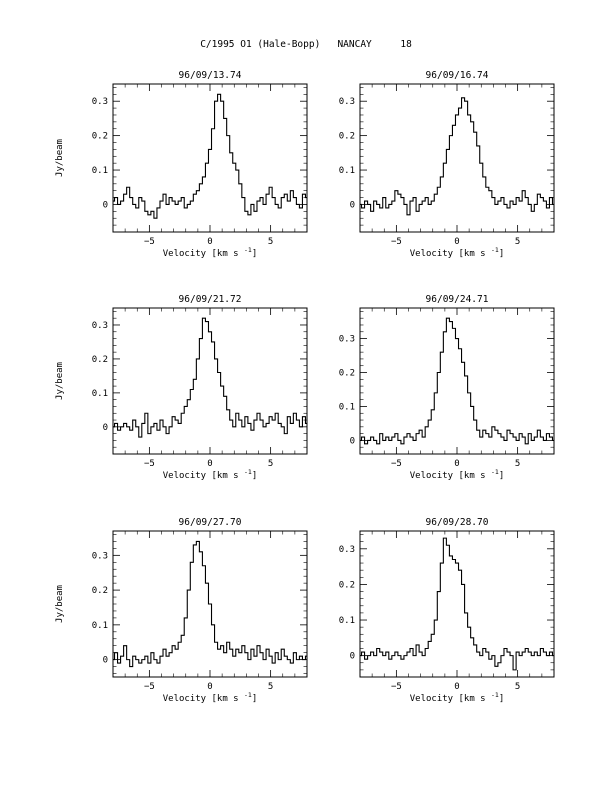 This screenshot has width=612, height=792. Describe the element at coordinates (210, 522) in the screenshot. I see `panel-title: 96/09/27.70` at that location.